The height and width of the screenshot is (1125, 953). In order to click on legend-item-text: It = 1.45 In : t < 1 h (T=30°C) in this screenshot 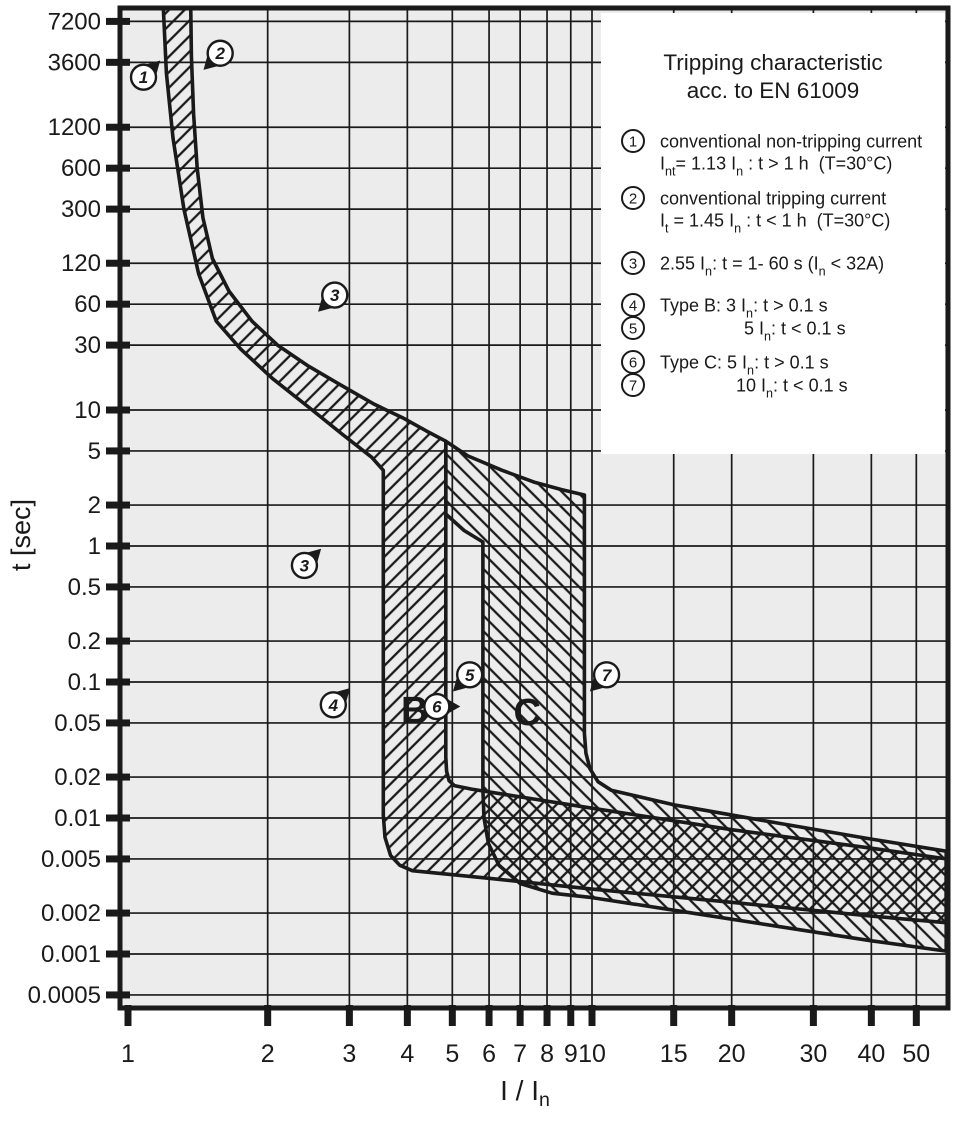, I will do `click(775, 223)`.